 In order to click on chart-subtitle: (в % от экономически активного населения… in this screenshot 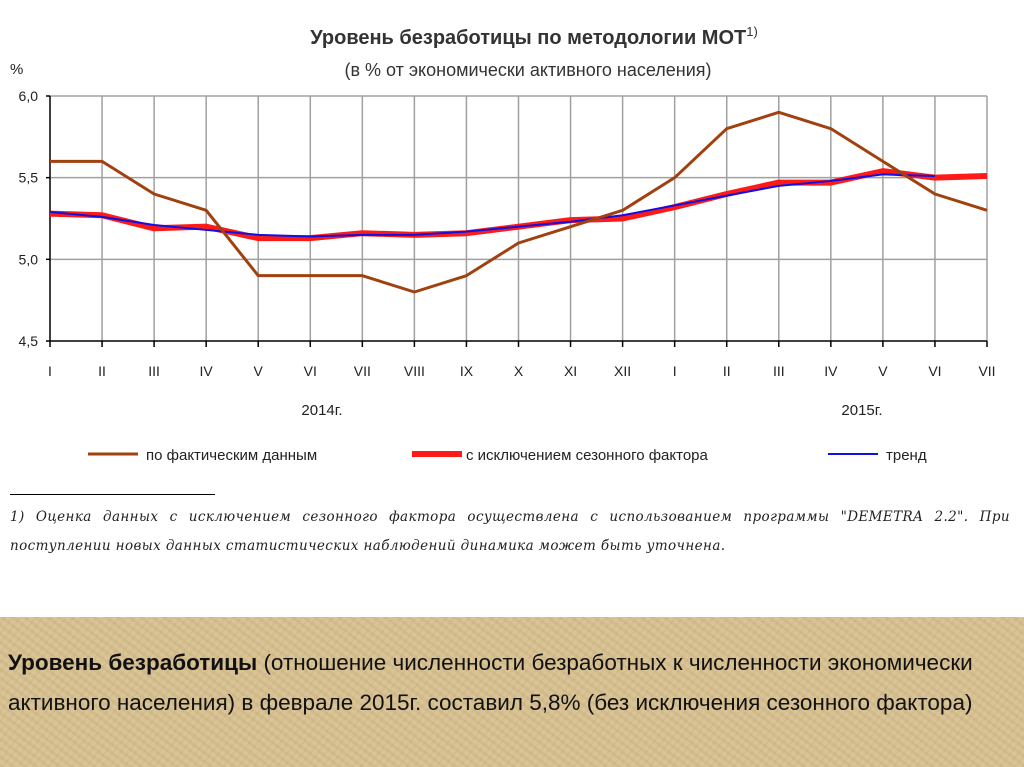, I will do `click(527, 70)`.